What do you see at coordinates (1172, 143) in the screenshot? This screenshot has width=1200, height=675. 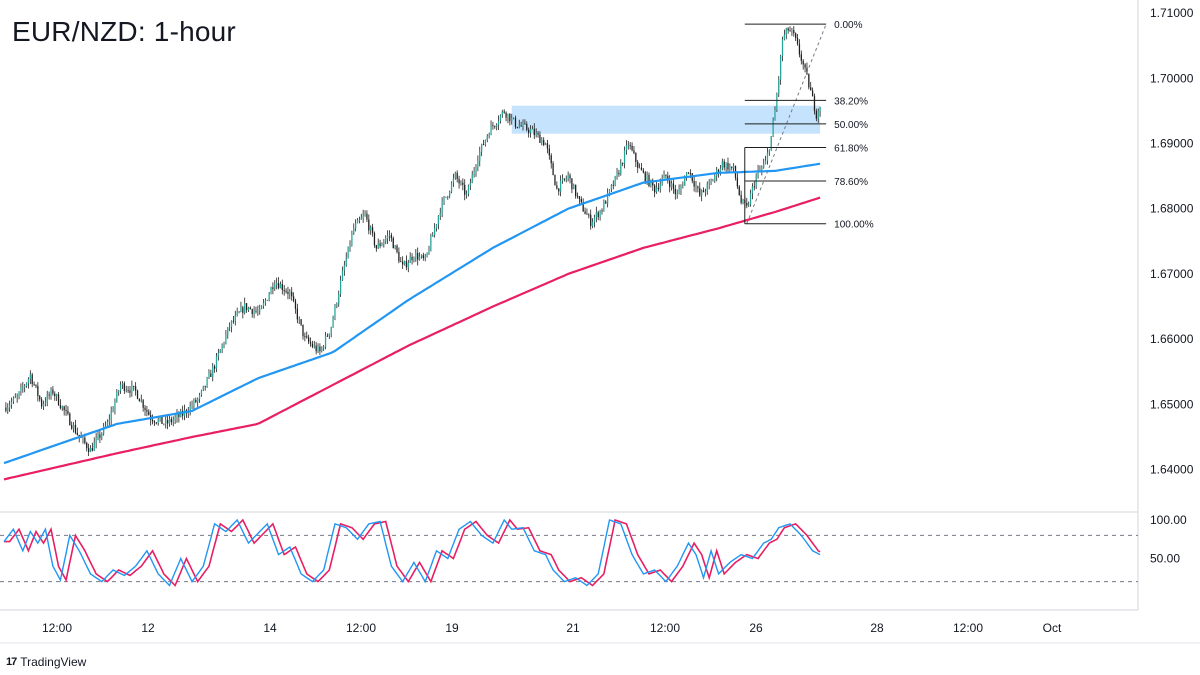 I see `price-tick-label: 1.69000` at bounding box center [1172, 143].